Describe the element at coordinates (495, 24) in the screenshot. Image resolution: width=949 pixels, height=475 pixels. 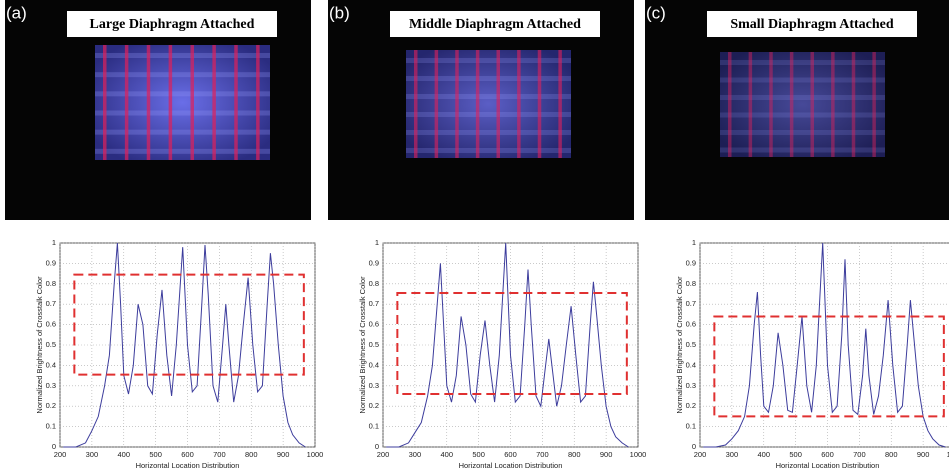
I see `caption: Middle Diaphragm Attached` at that location.